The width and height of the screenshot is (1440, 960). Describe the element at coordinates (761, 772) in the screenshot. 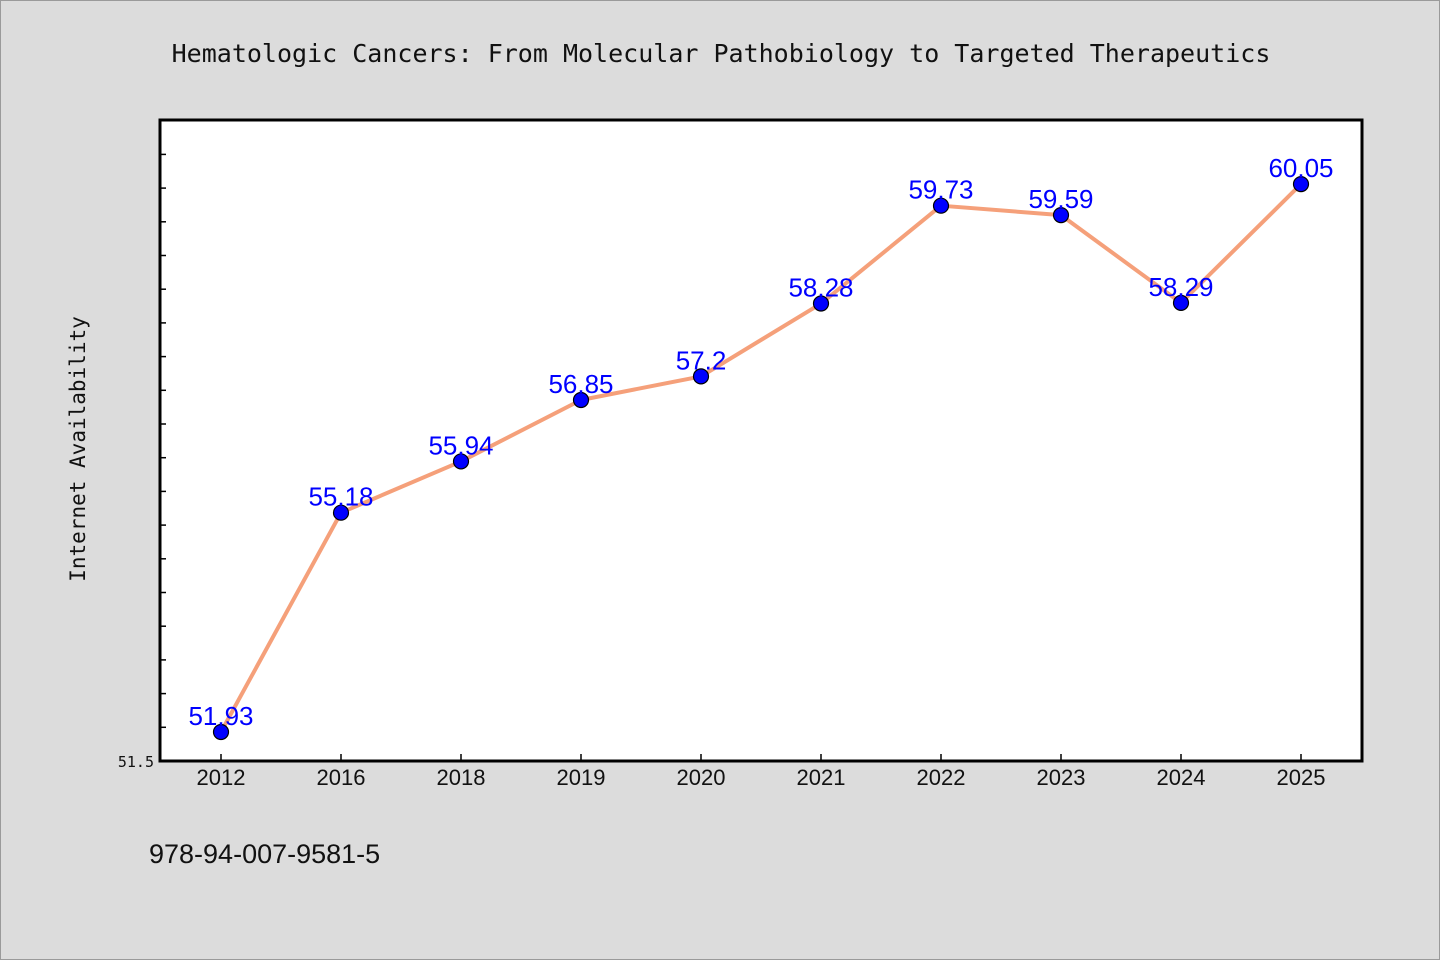

I see `x-axis-ticks: 2012 2016 2018 2019 2020 2021 2022 2023 2024 2025` at that location.